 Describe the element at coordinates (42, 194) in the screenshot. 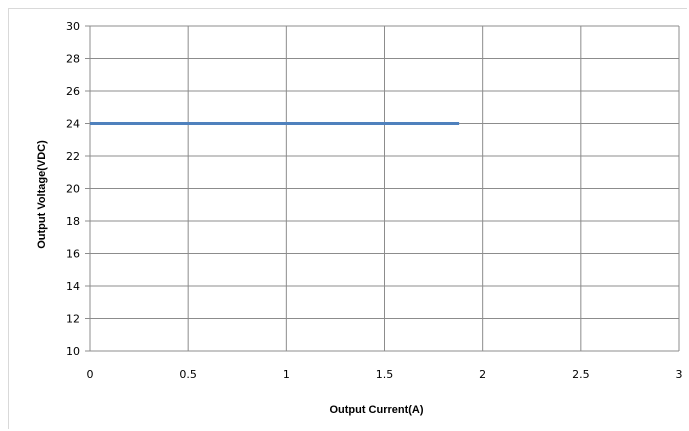

I see `y-axis-title: Output Voltage(VDC)` at that location.